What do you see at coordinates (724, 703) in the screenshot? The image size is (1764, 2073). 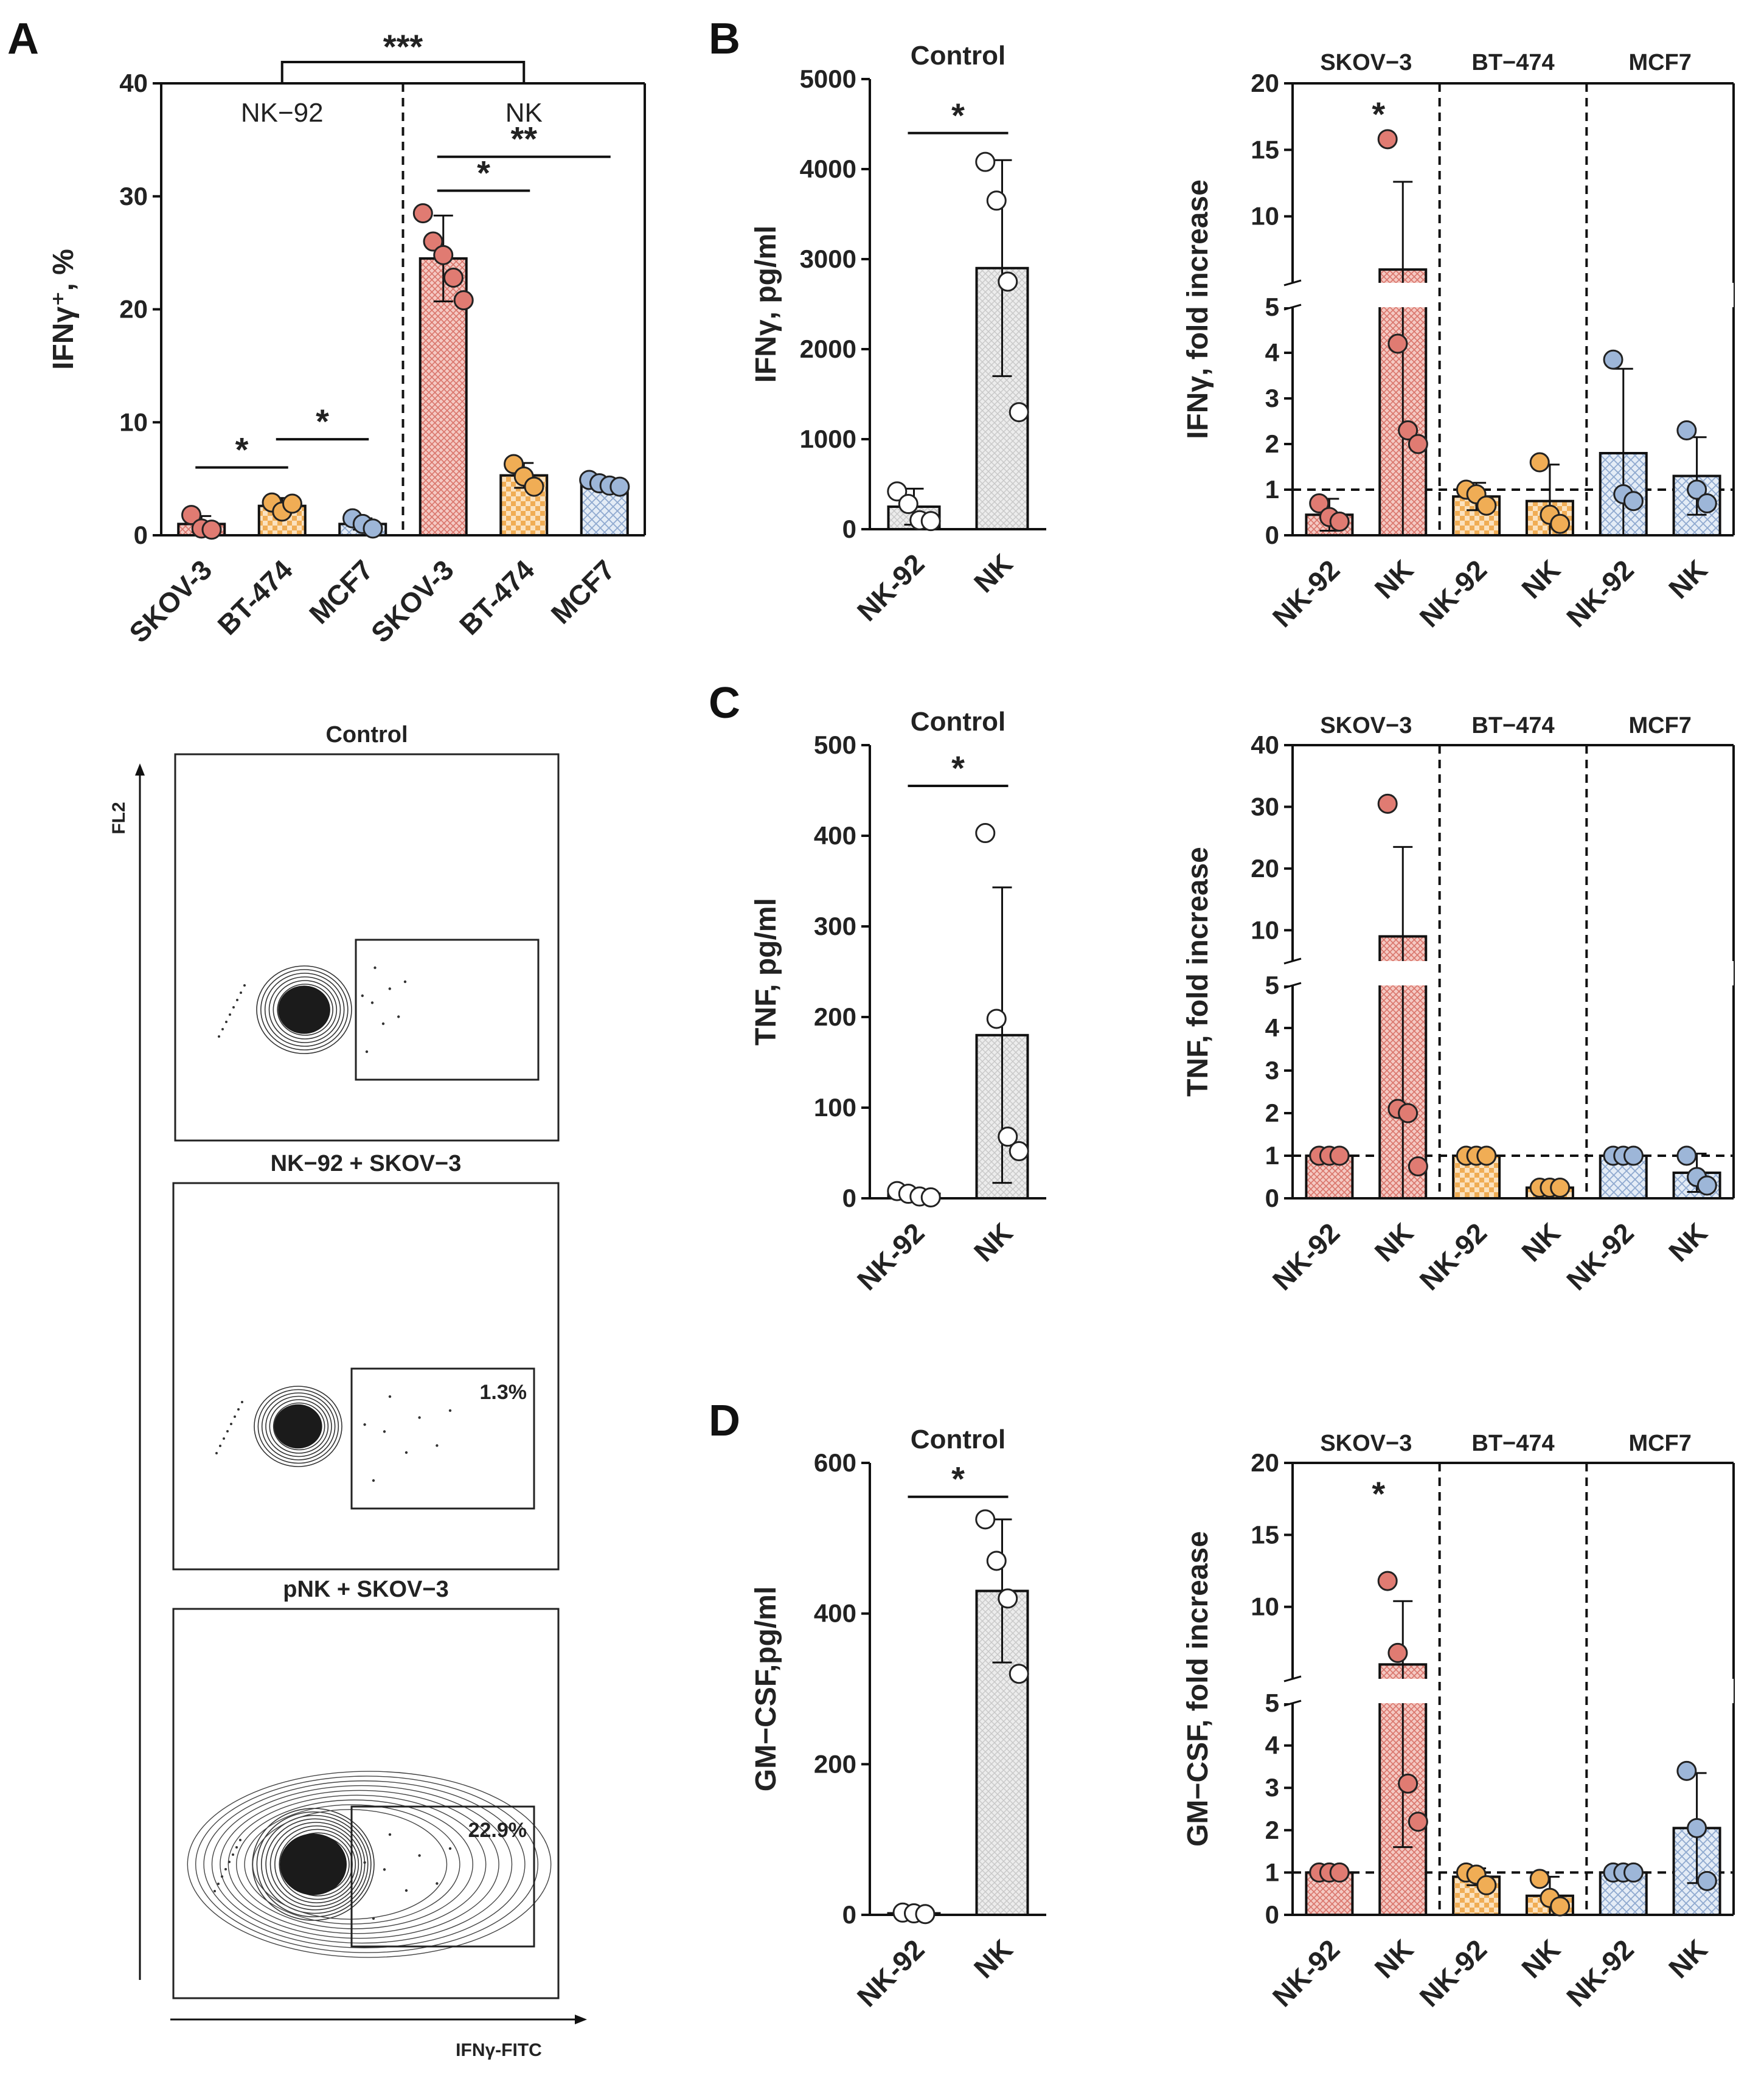 I see `panel-letter-c: C` at bounding box center [724, 703].